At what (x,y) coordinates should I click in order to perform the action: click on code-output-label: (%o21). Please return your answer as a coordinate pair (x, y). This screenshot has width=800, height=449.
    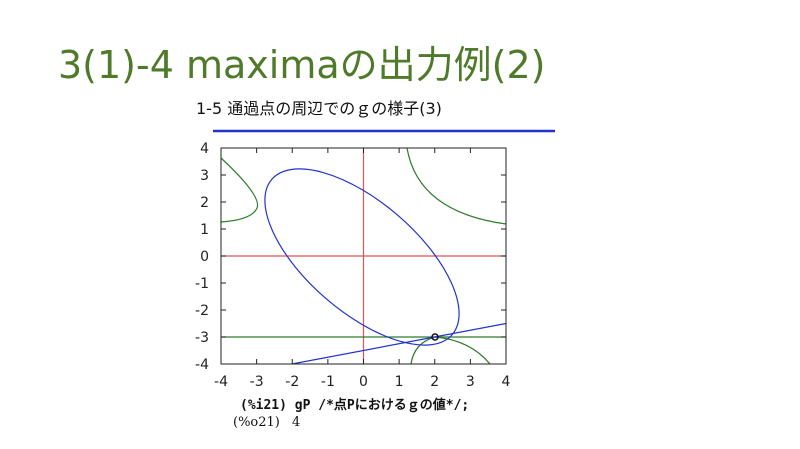
    Looking at the image, I should click on (256, 422).